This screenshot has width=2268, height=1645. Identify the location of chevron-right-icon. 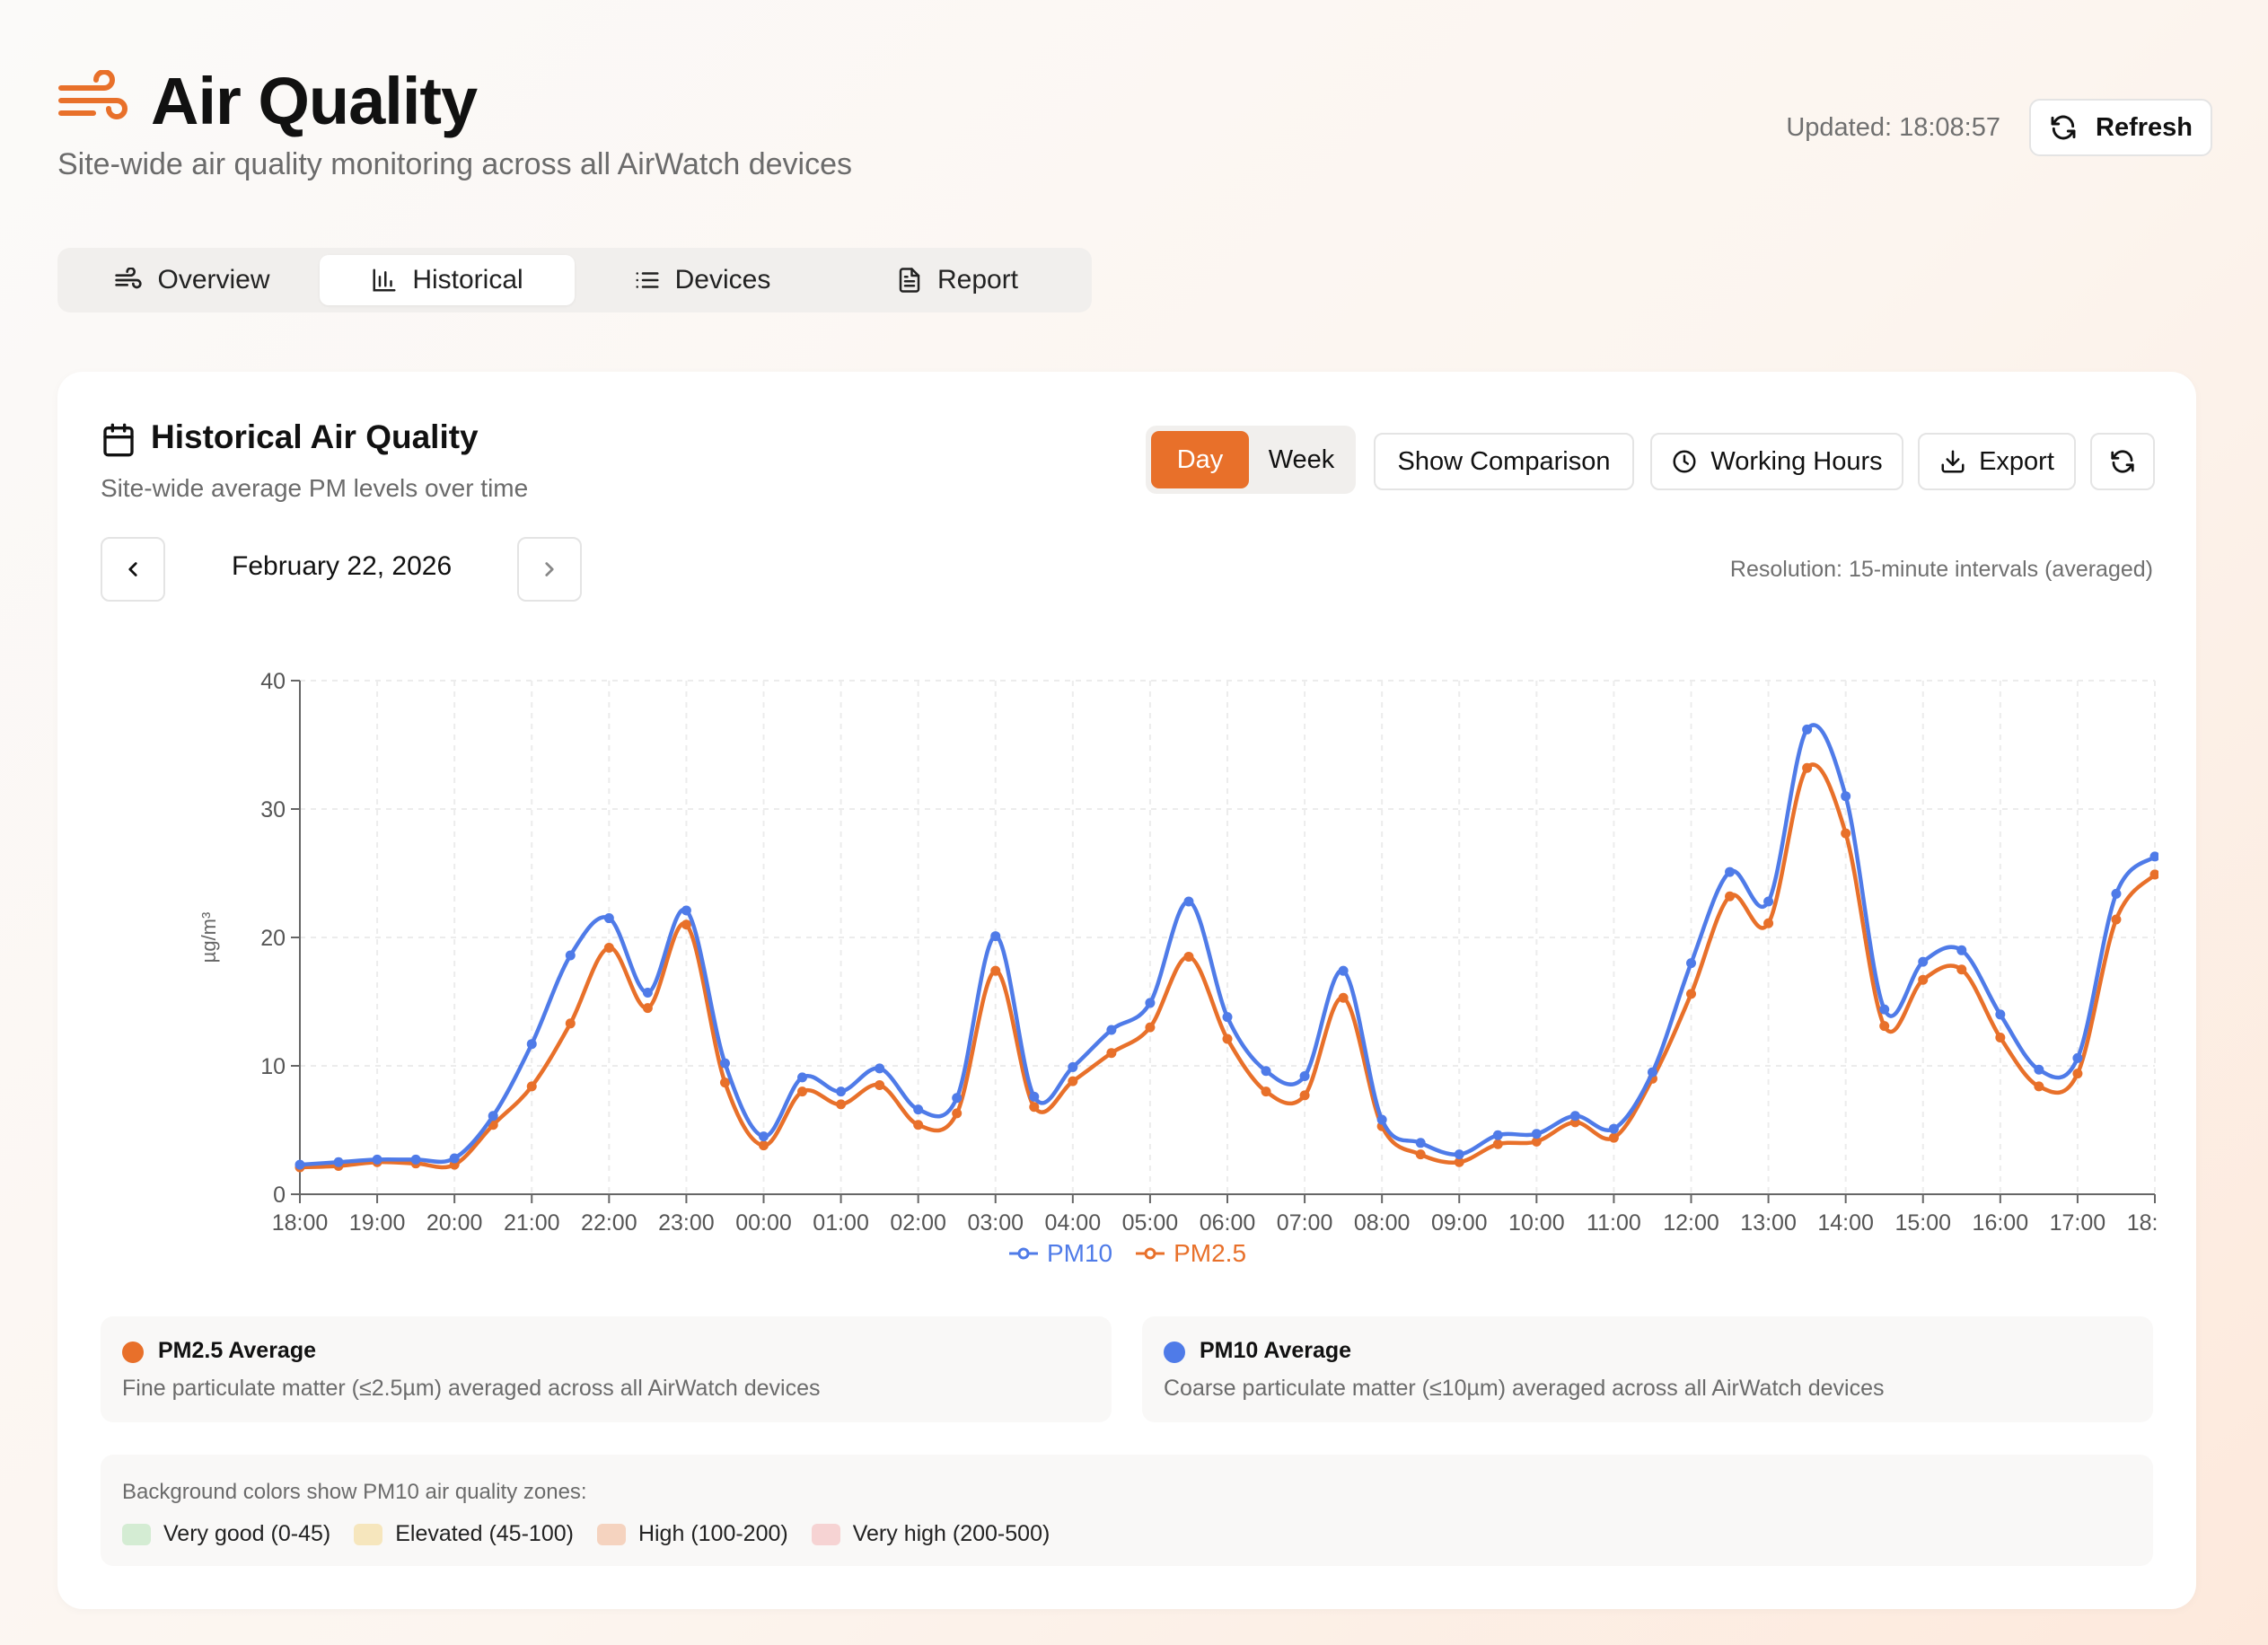
(549, 569).